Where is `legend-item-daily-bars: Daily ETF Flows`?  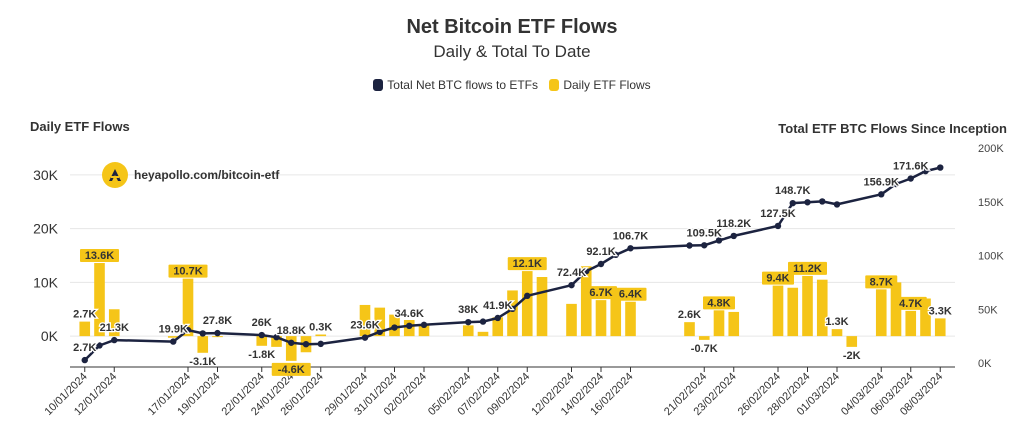 legend-item-daily-bars: Daily ETF Flows is located at coordinates (600, 85).